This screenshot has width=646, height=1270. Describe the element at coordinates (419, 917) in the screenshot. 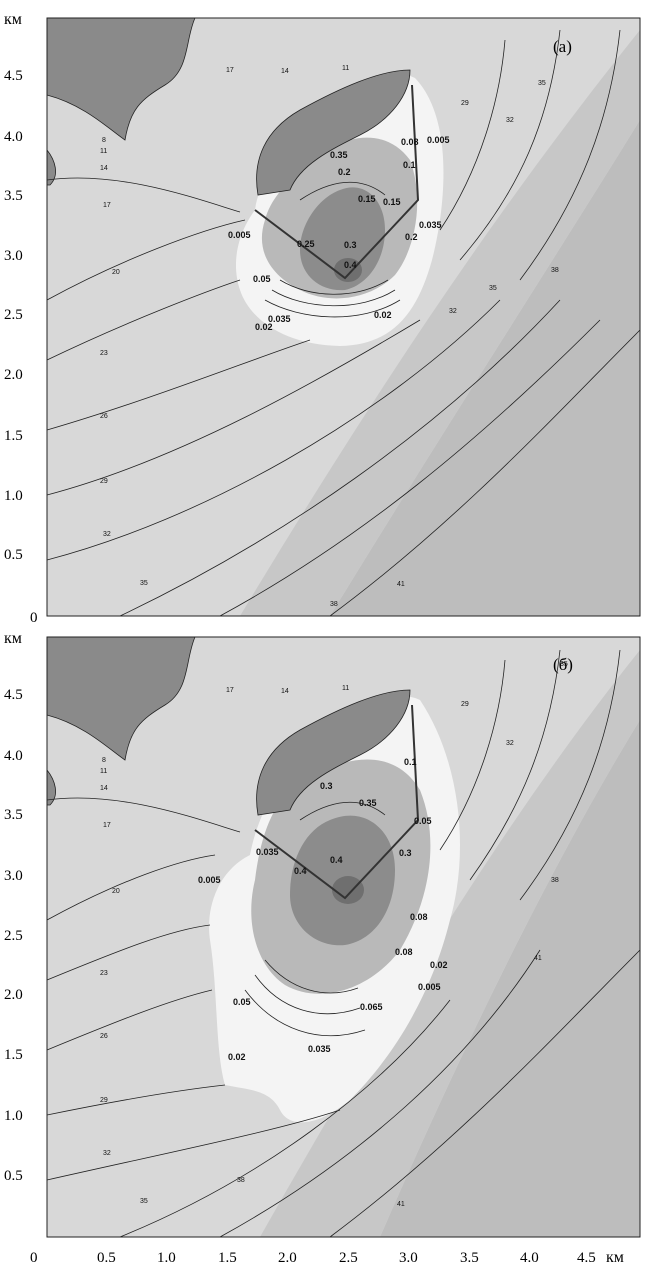

I see `conc-label: 0.08` at that location.